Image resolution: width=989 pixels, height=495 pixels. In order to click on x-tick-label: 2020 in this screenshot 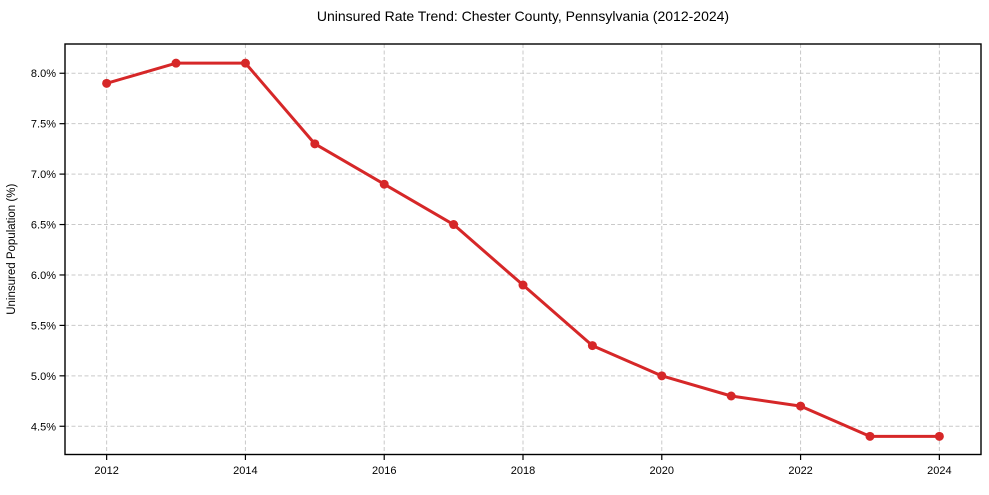, I will do `click(662, 471)`.